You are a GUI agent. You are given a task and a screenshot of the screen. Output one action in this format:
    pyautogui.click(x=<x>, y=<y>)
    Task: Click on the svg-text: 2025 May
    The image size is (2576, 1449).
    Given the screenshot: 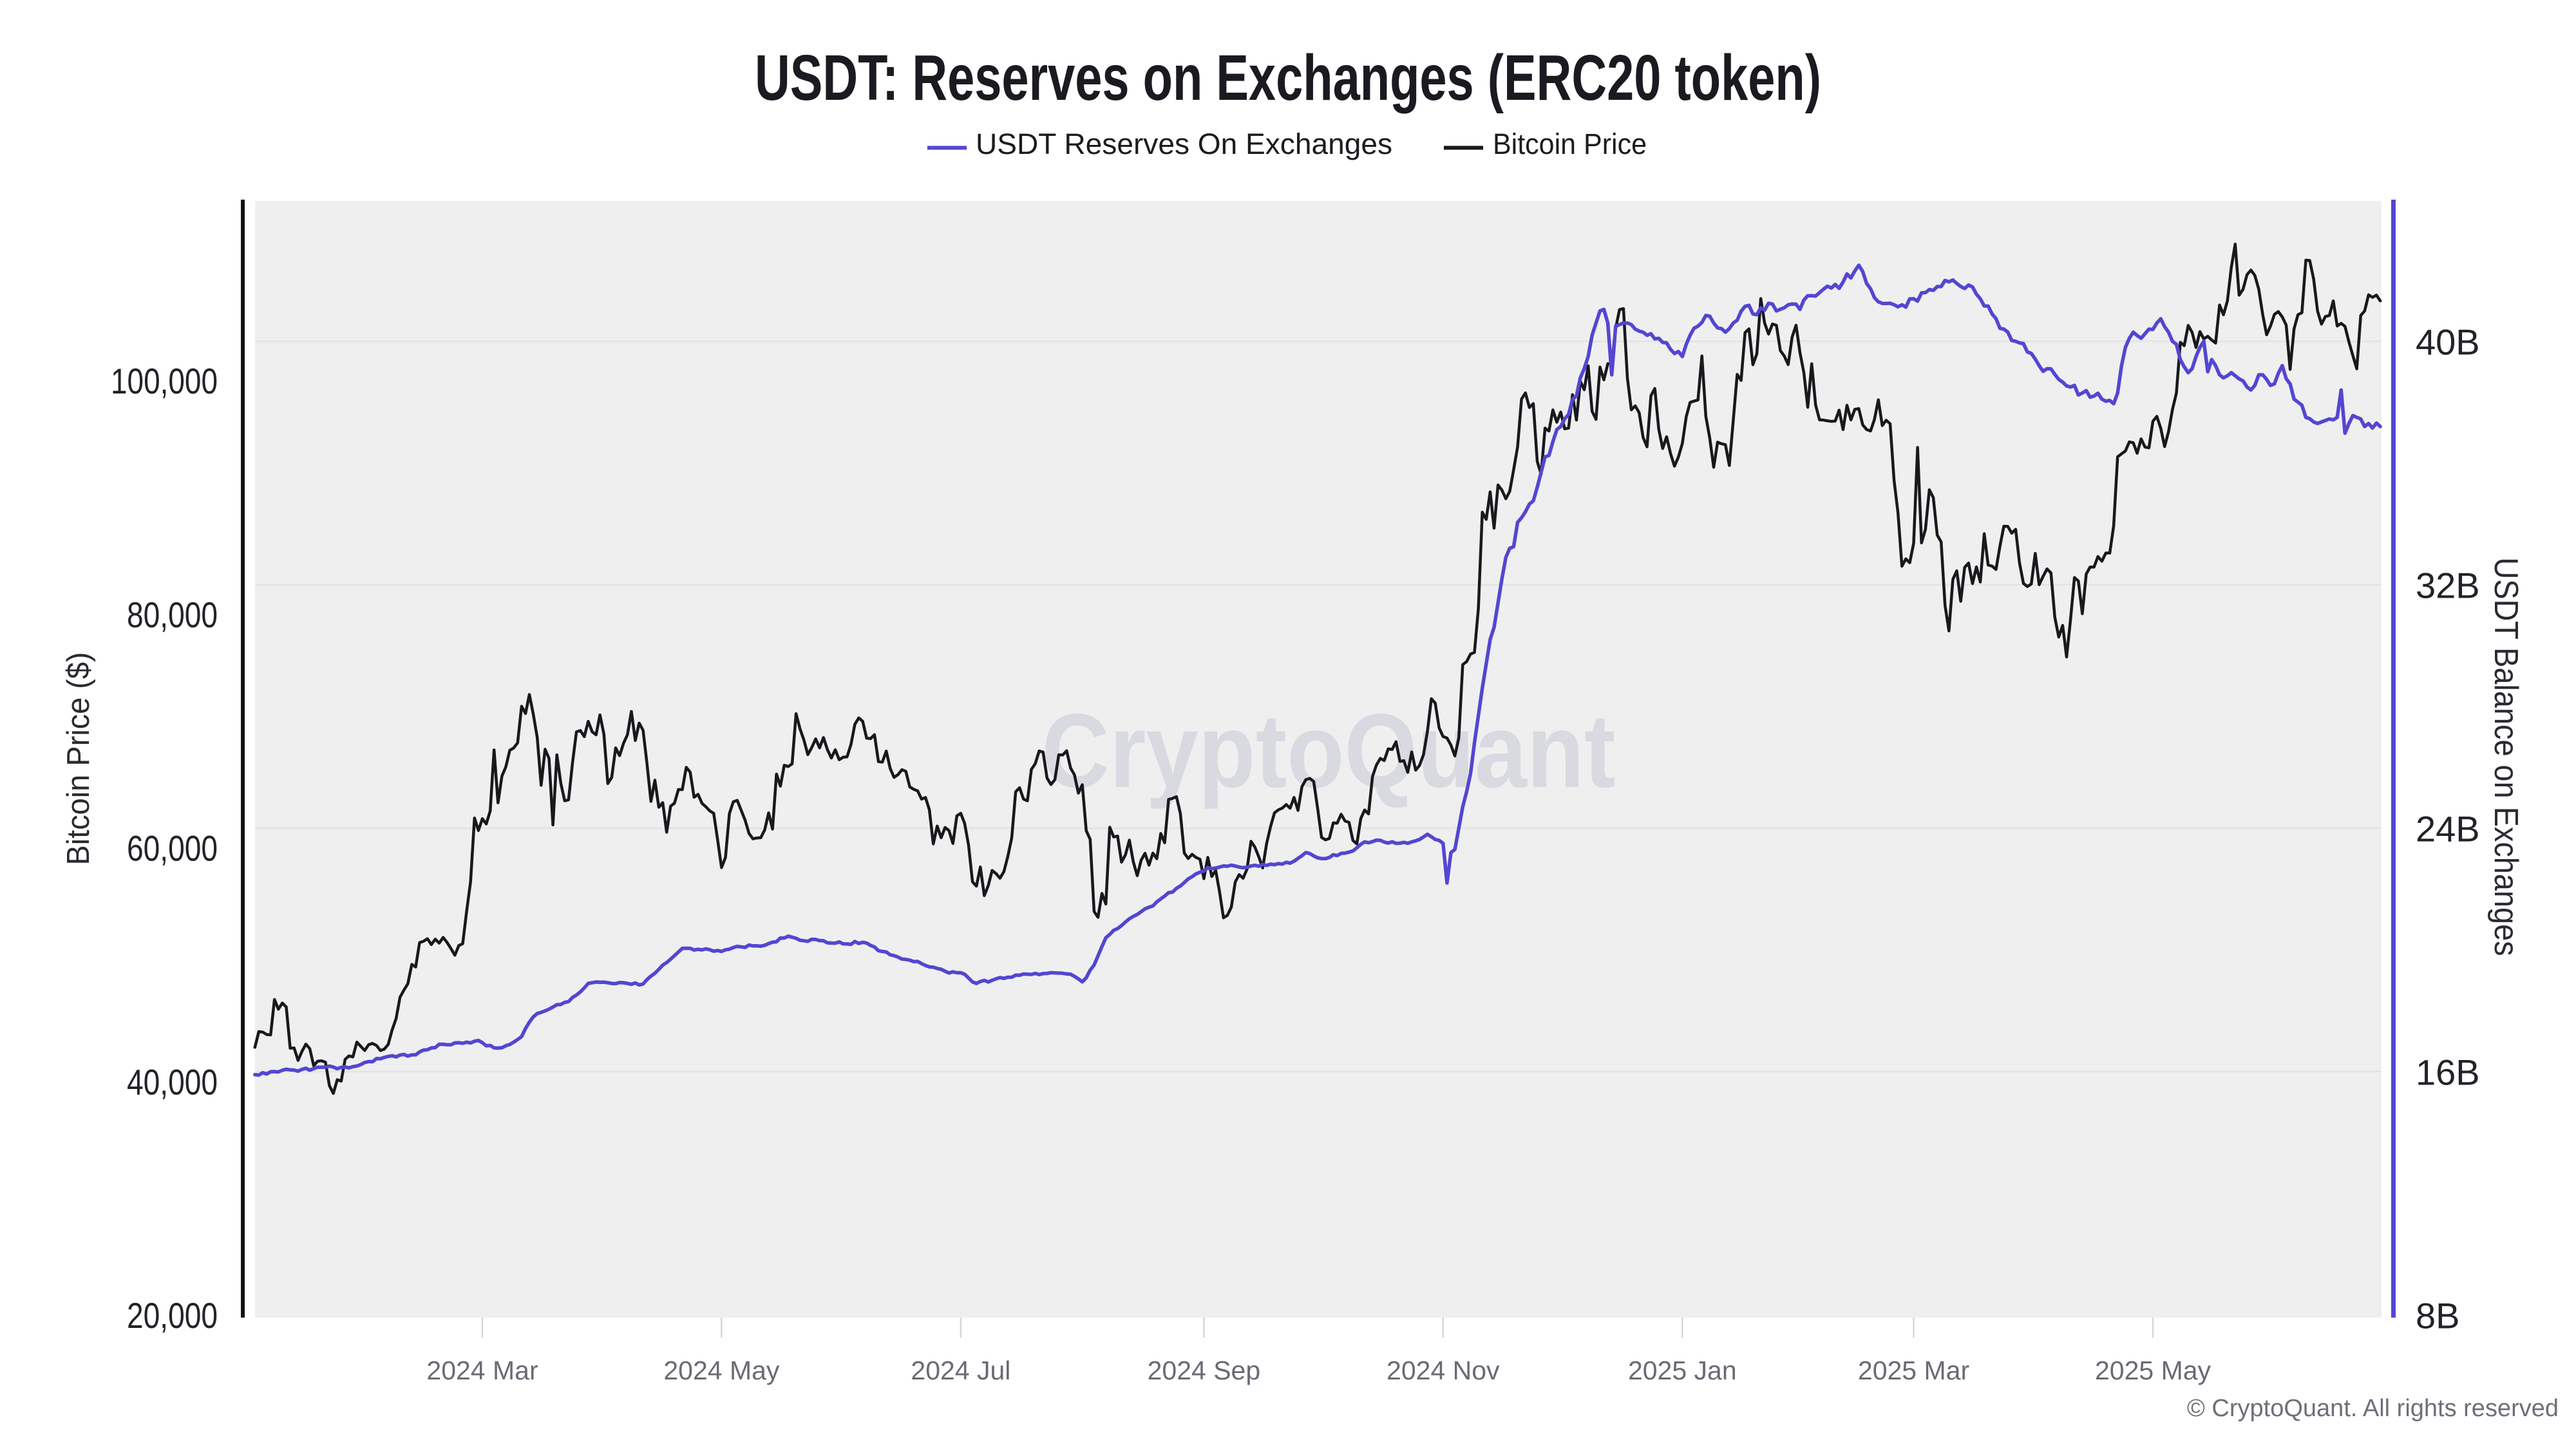 What is the action you would take?
    pyautogui.click(x=2153, y=1370)
    